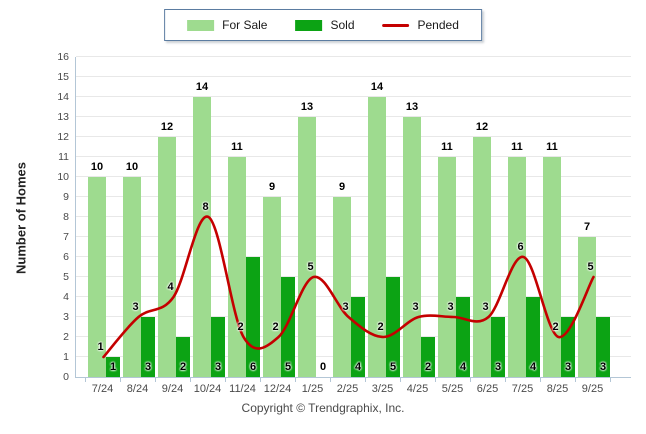  I want to click on y-tick-label: 11, so click(63, 157).